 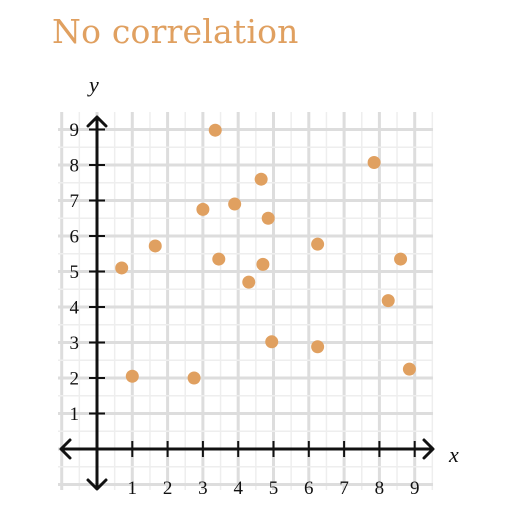 I want to click on y-tick-label: 4, so click(x=75, y=308).